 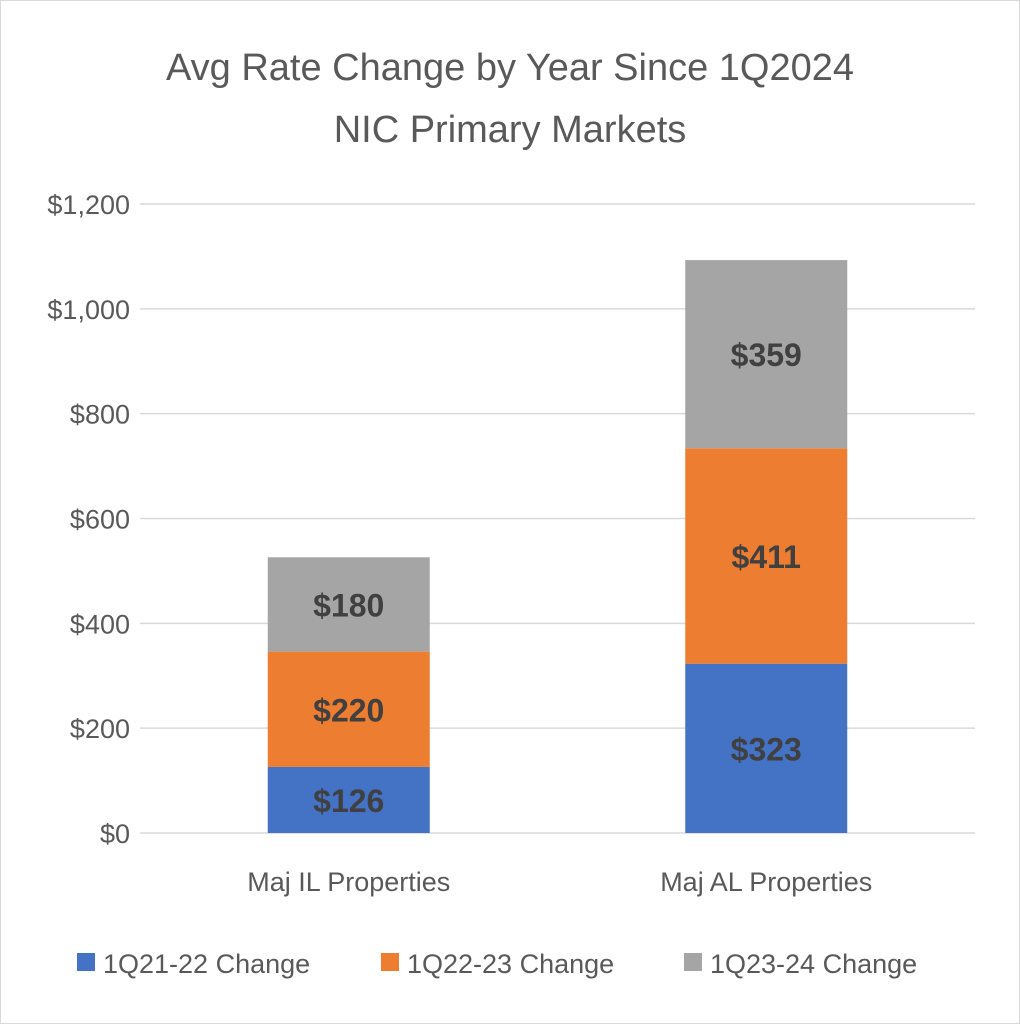 What do you see at coordinates (100, 729) in the screenshot?
I see `y-tick-label: $200` at bounding box center [100, 729].